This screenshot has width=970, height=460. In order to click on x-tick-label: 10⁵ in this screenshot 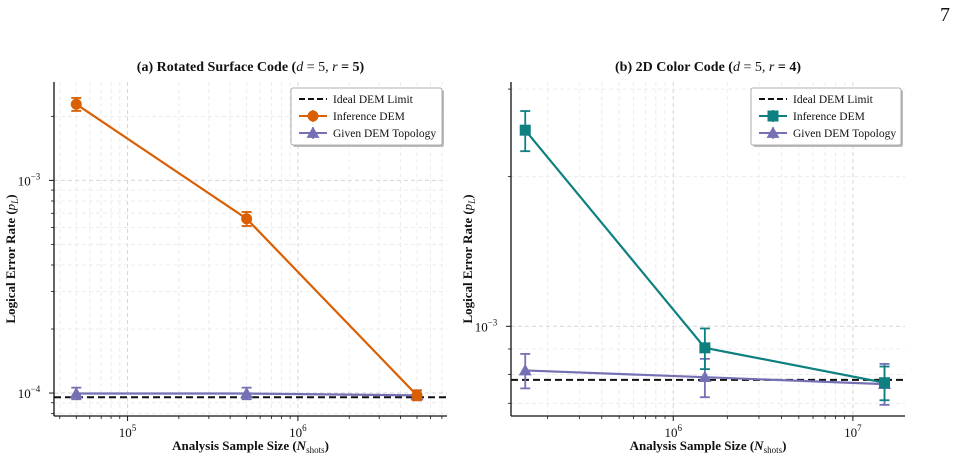, I will do `click(128, 431)`.